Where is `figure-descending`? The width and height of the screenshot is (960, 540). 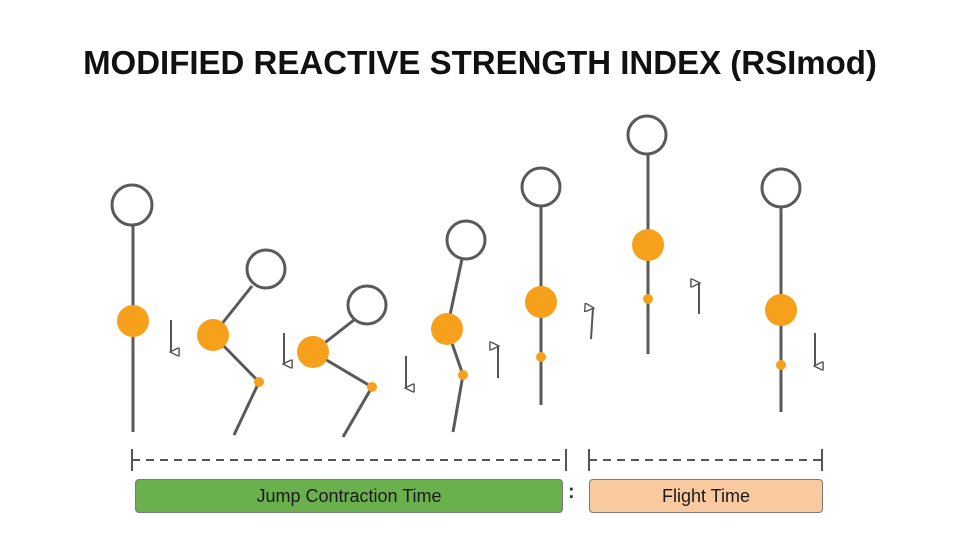 figure-descending is located at coordinates (242, 342).